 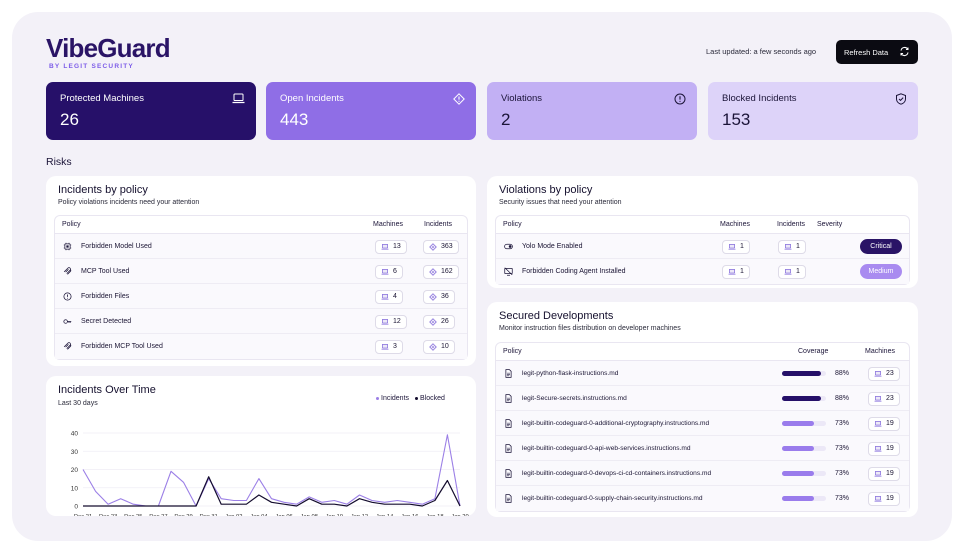 I want to click on brand-sub: BY LEGIT SECURITY, so click(x=91, y=66).